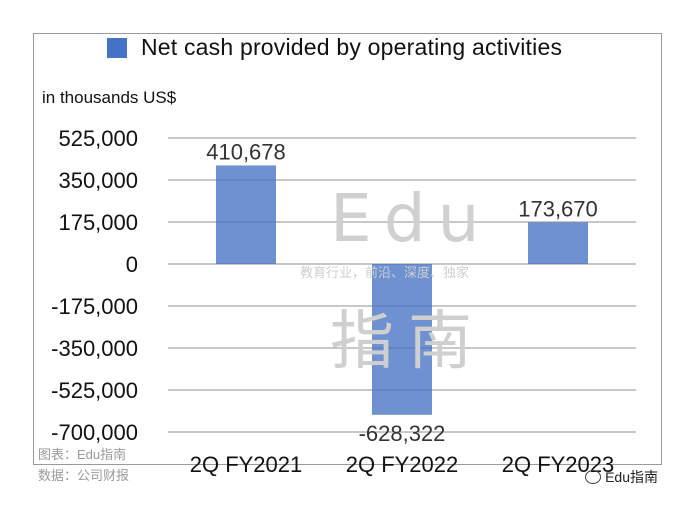 The height and width of the screenshot is (506, 680). Describe the element at coordinates (631, 477) in the screenshot. I see `brand-label: Edu指南` at that location.